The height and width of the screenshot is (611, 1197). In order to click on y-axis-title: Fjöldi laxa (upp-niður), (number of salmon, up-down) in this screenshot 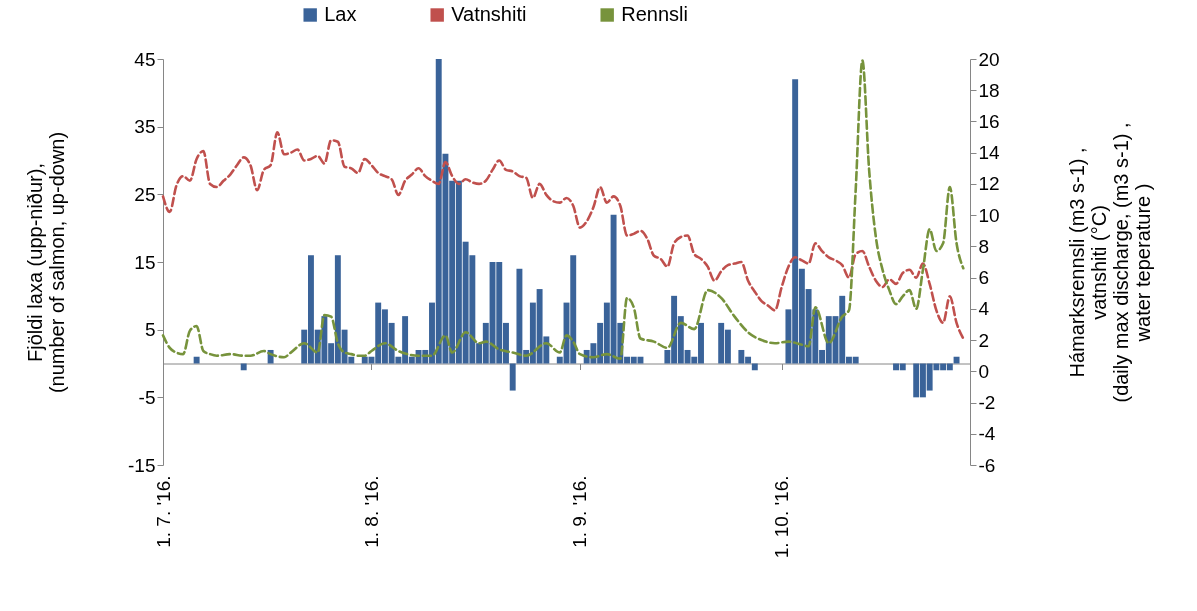, I will do `click(46, 262)`.